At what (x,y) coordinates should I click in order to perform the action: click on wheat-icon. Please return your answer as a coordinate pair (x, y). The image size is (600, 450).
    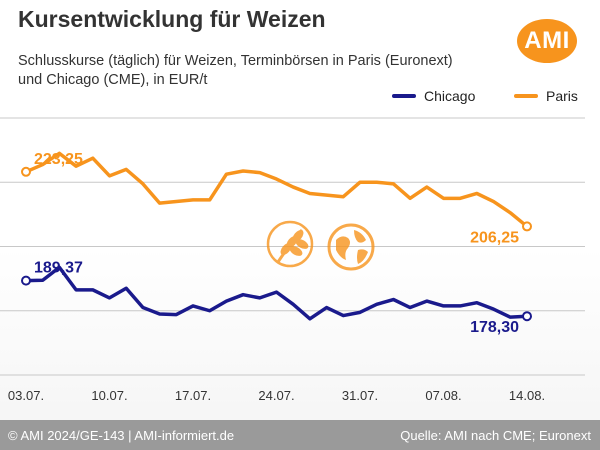
    Looking at the image, I should click on (290, 244).